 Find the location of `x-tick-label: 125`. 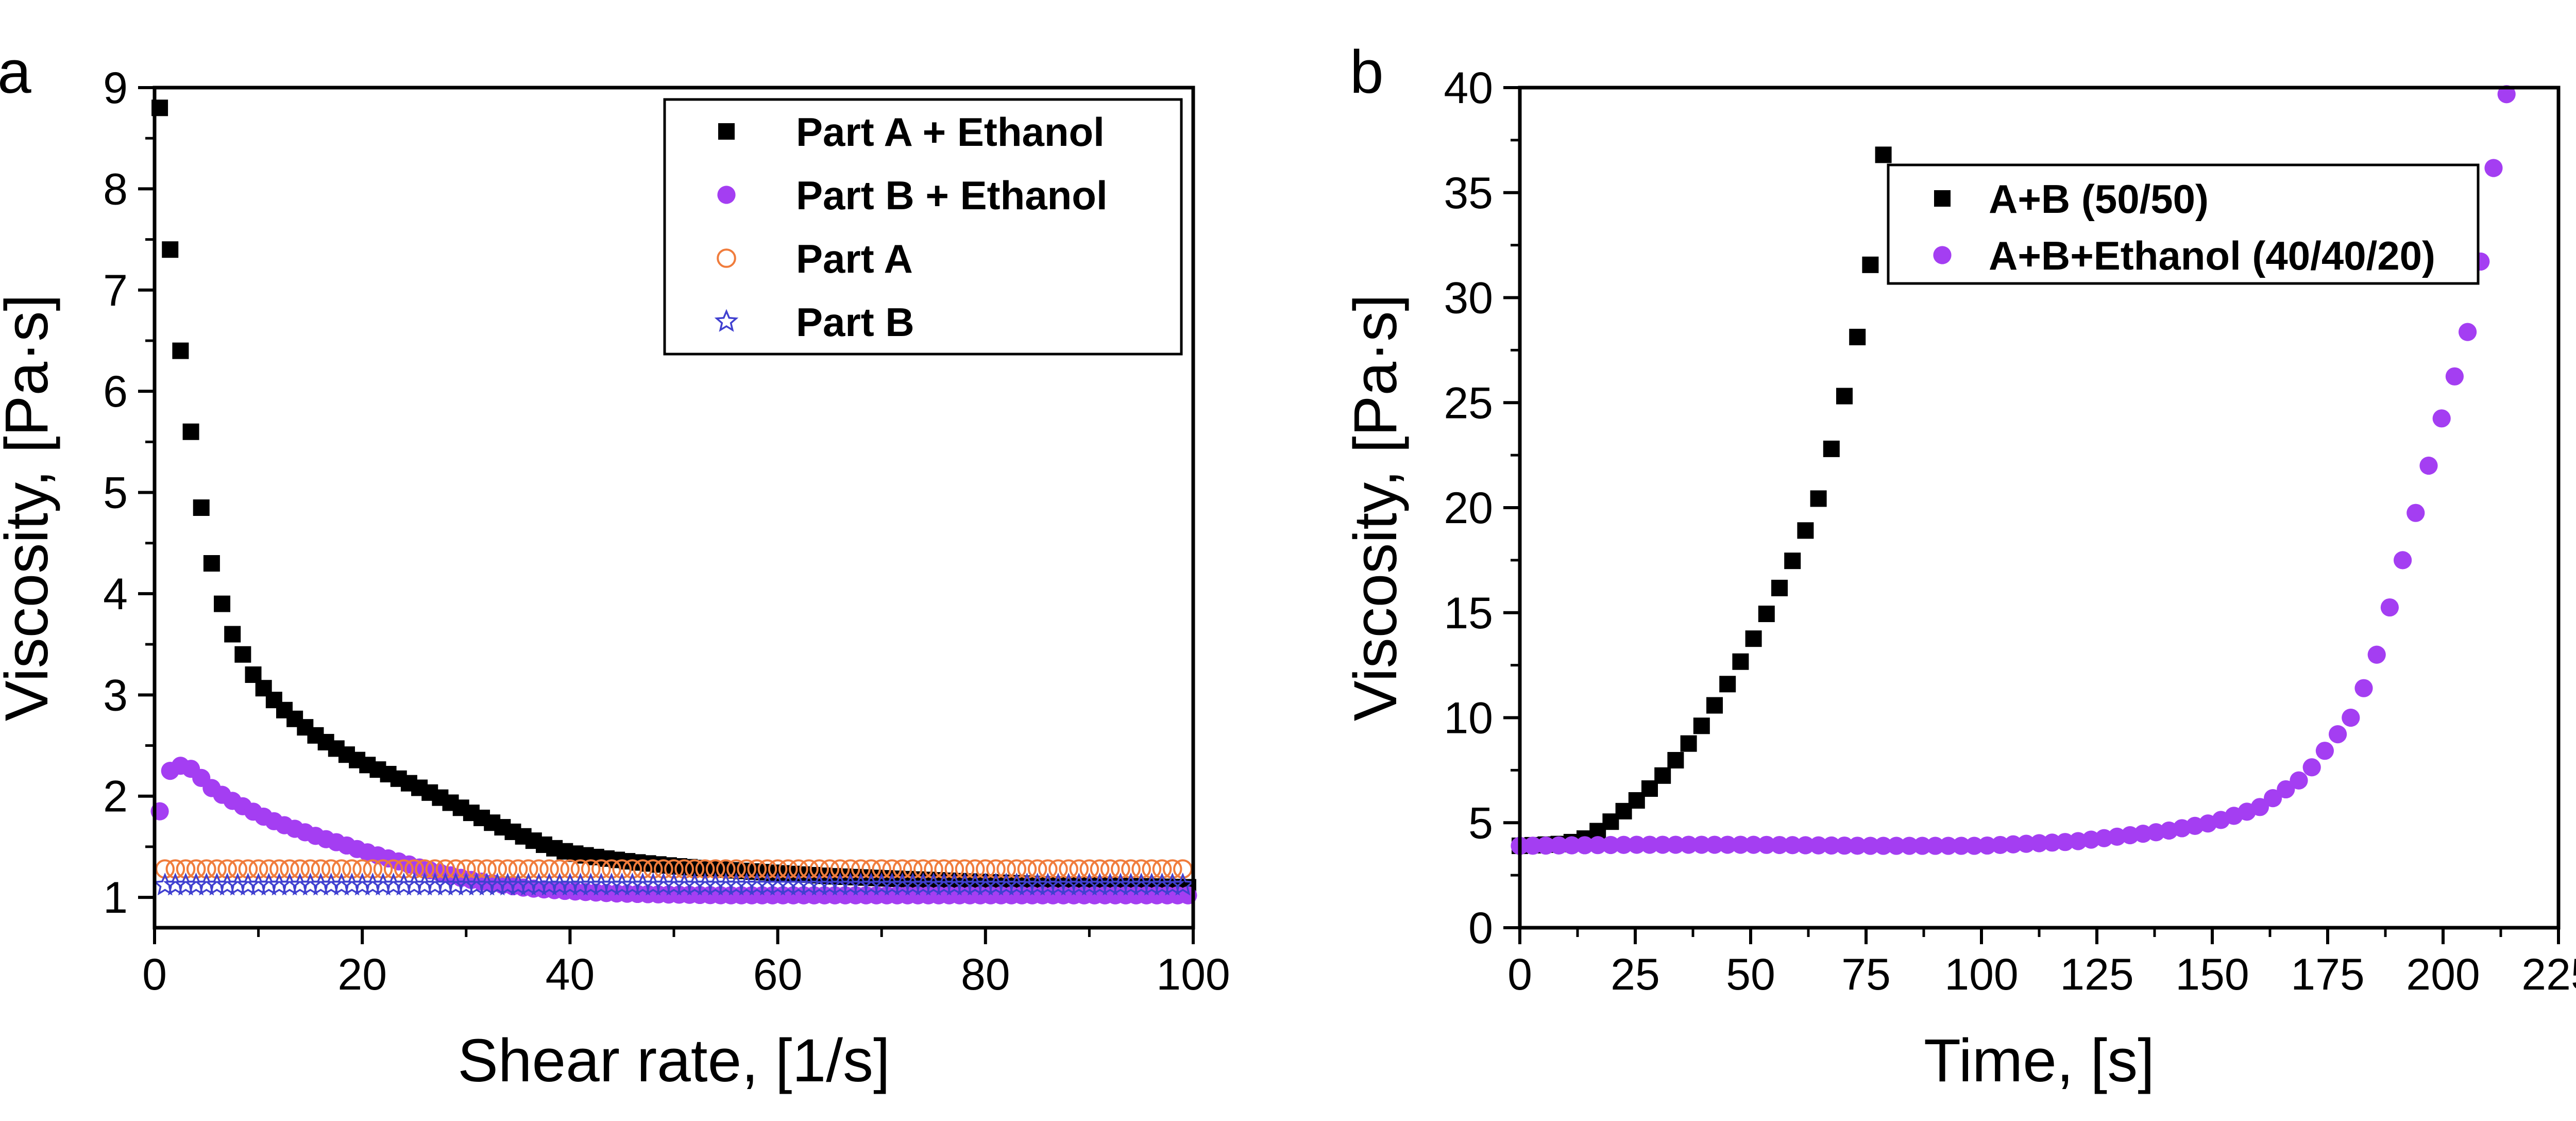

x-tick-label: 125 is located at coordinates (2097, 975).